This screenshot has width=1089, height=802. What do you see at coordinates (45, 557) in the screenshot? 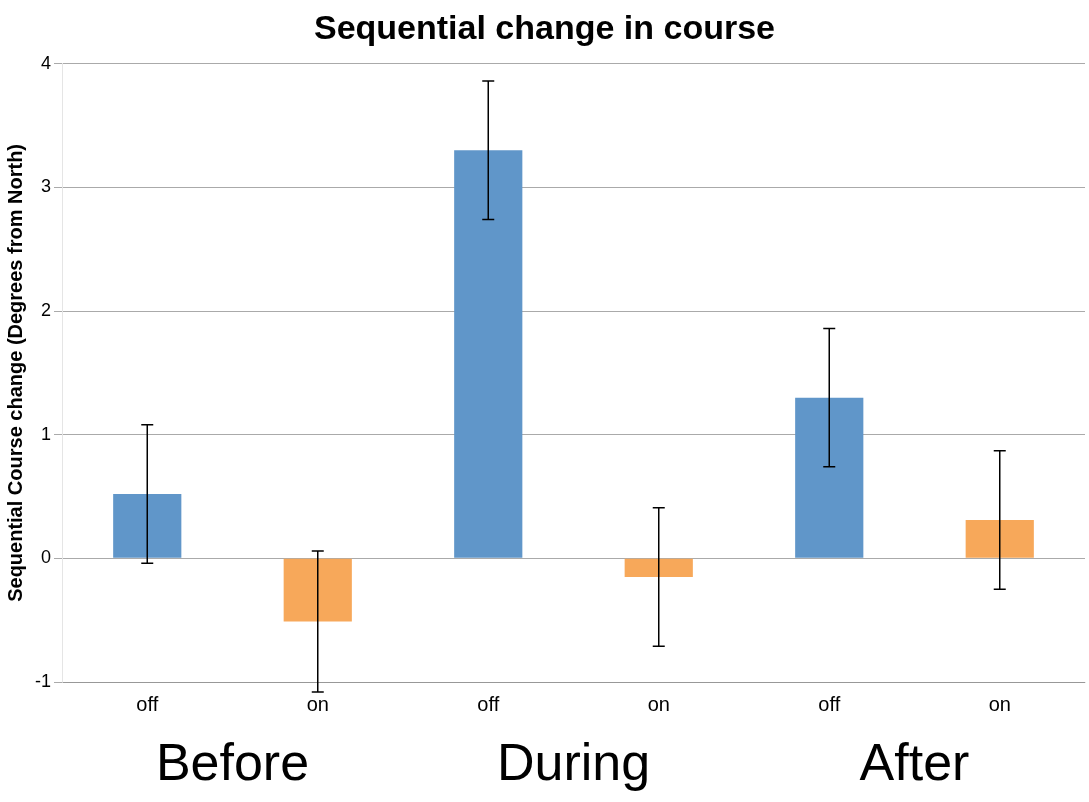
I see `y-tick-label: 0` at bounding box center [45, 557].